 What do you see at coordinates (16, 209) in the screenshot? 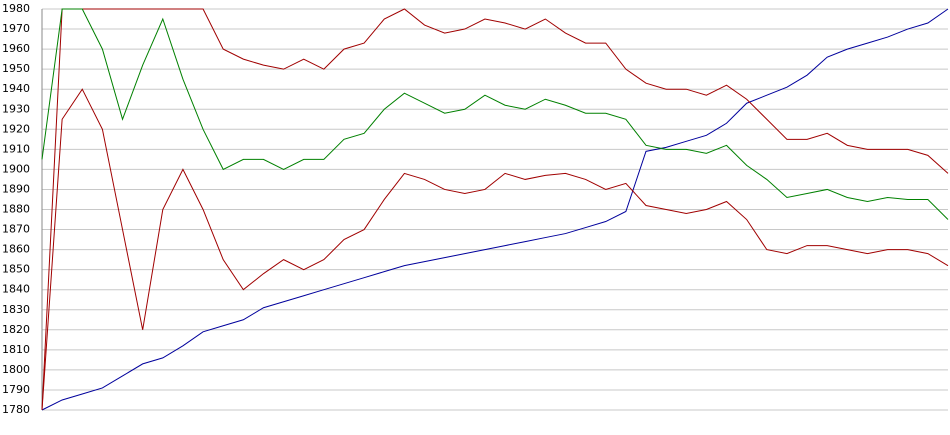
I see `y-tick-label: 1880` at bounding box center [16, 209].